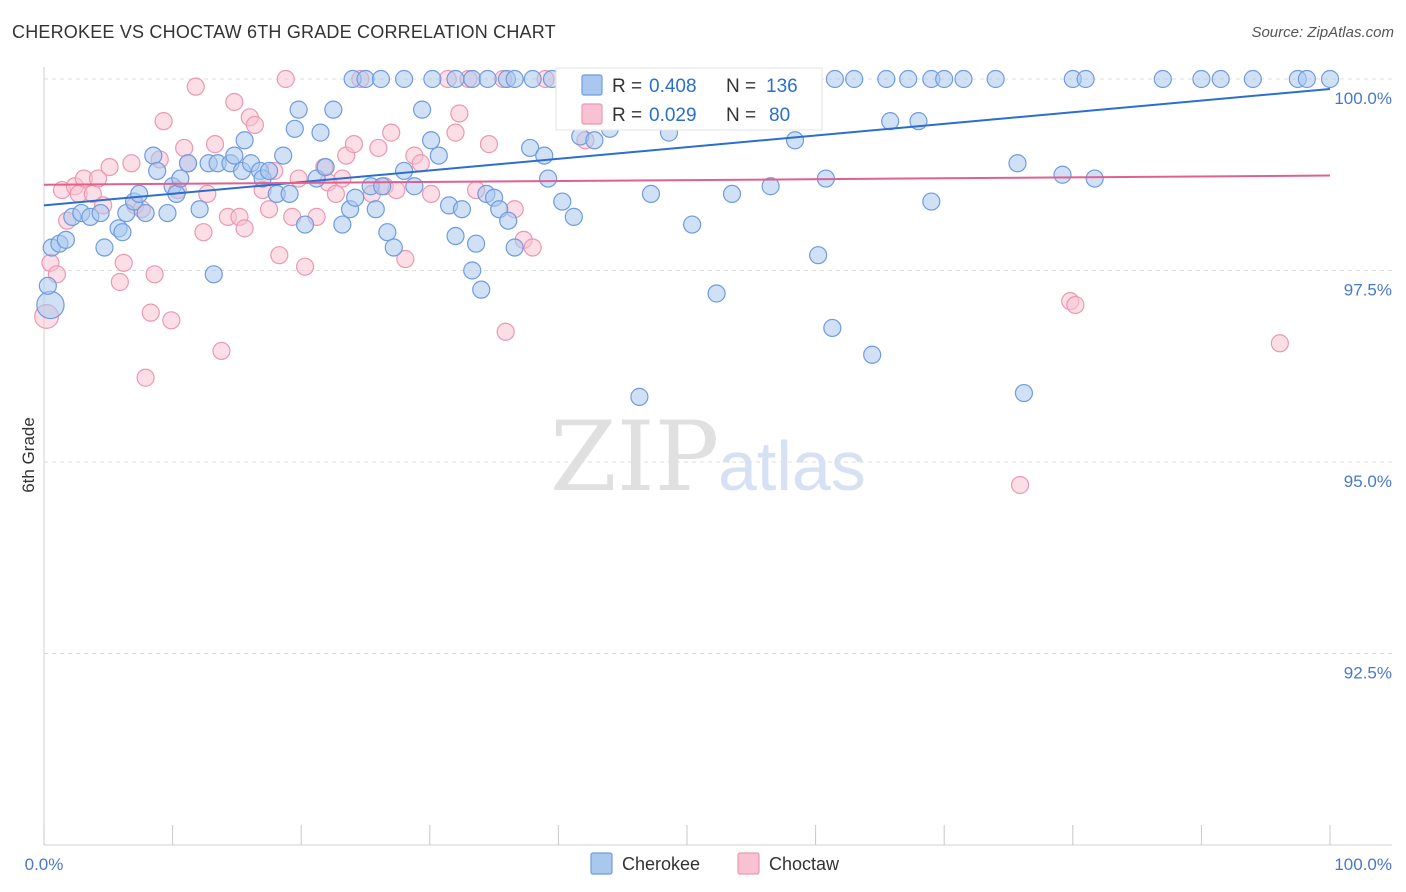 The image size is (1406, 892). I want to click on y-tick-label: 95.0%, so click(1368, 481).